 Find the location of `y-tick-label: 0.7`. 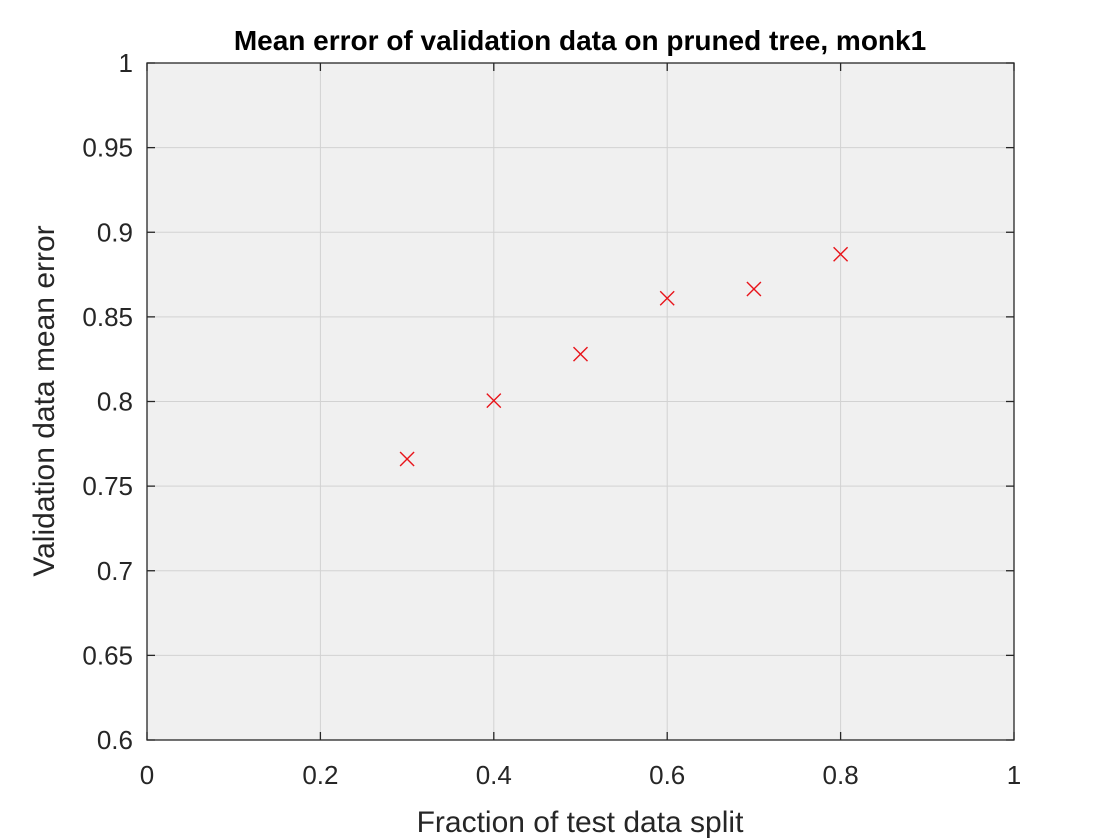

y-tick-label: 0.7 is located at coordinates (115, 571).